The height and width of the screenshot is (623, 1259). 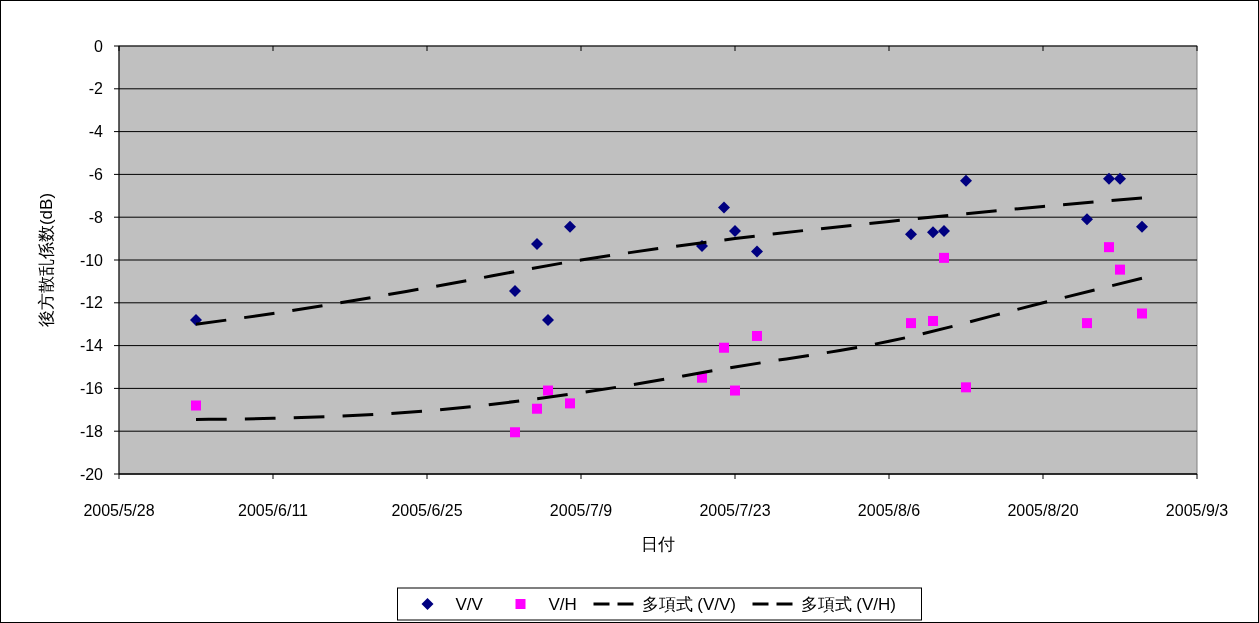 I want to click on x-tick-label: 2005/9/3, so click(x=1197, y=510).